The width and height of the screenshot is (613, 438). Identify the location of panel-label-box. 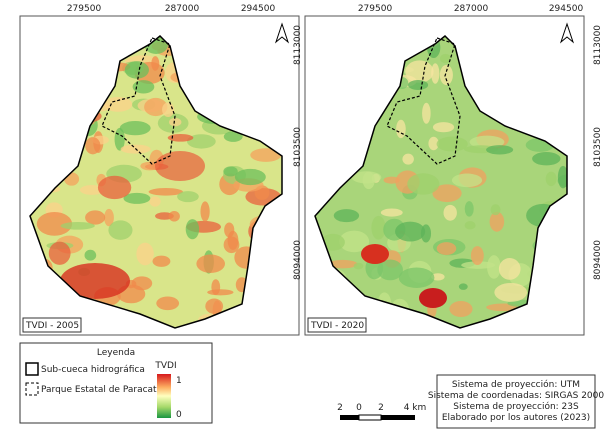
(52, 325).